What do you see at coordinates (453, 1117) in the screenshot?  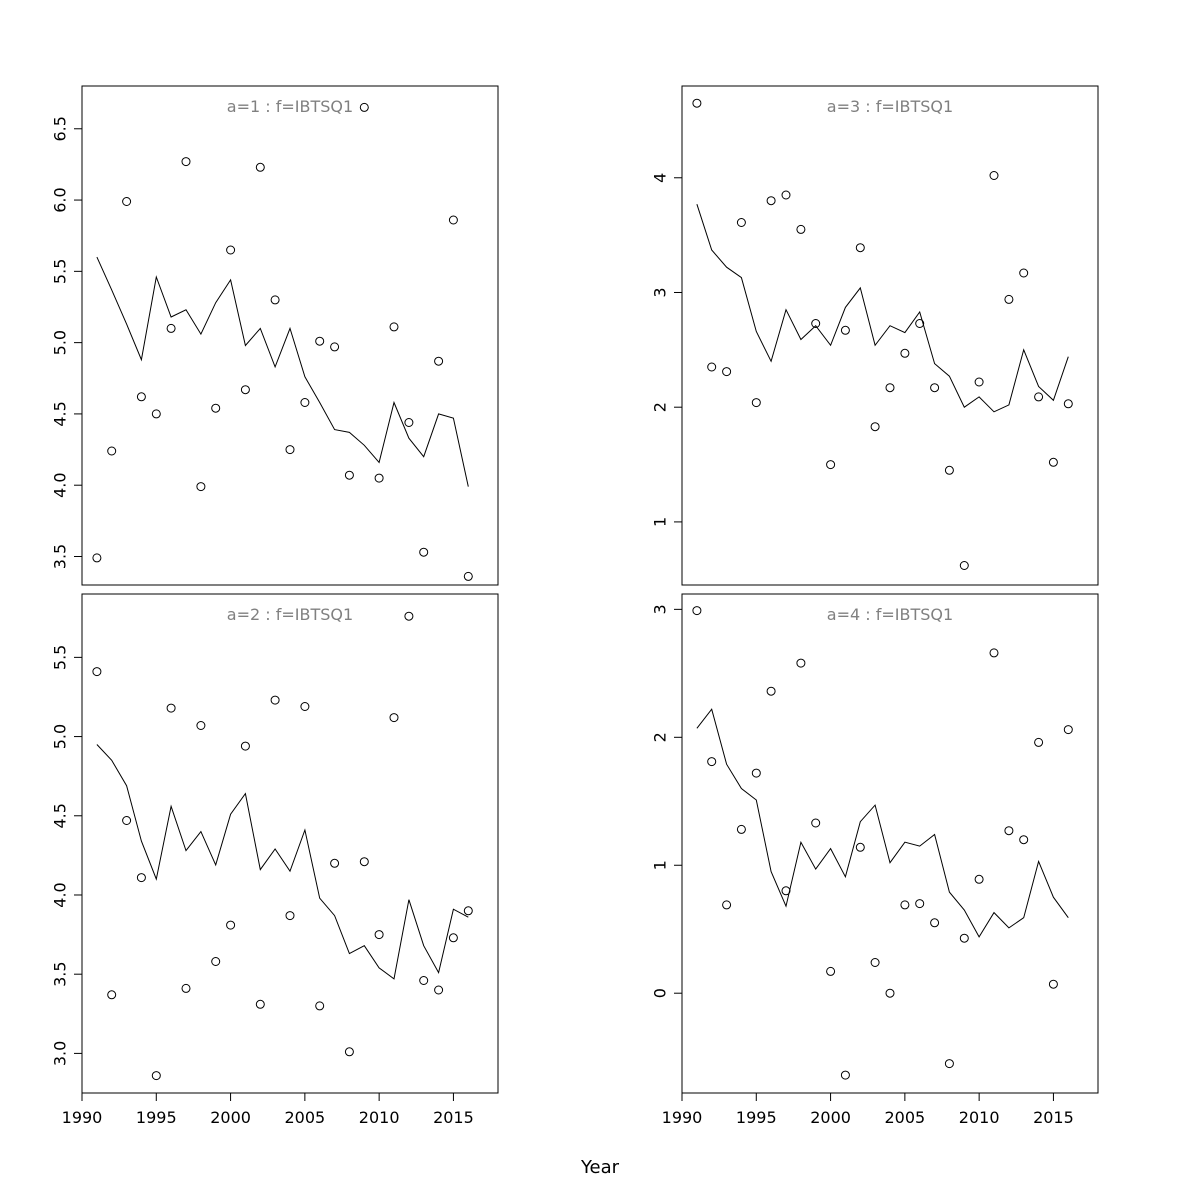 I see `x-tick-label: 2015` at bounding box center [453, 1117].